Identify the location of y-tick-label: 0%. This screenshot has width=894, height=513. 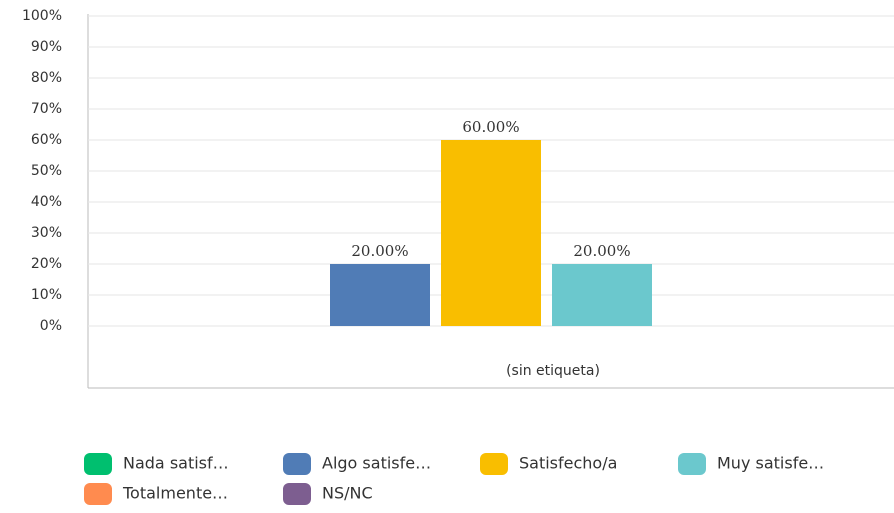
(51, 326).